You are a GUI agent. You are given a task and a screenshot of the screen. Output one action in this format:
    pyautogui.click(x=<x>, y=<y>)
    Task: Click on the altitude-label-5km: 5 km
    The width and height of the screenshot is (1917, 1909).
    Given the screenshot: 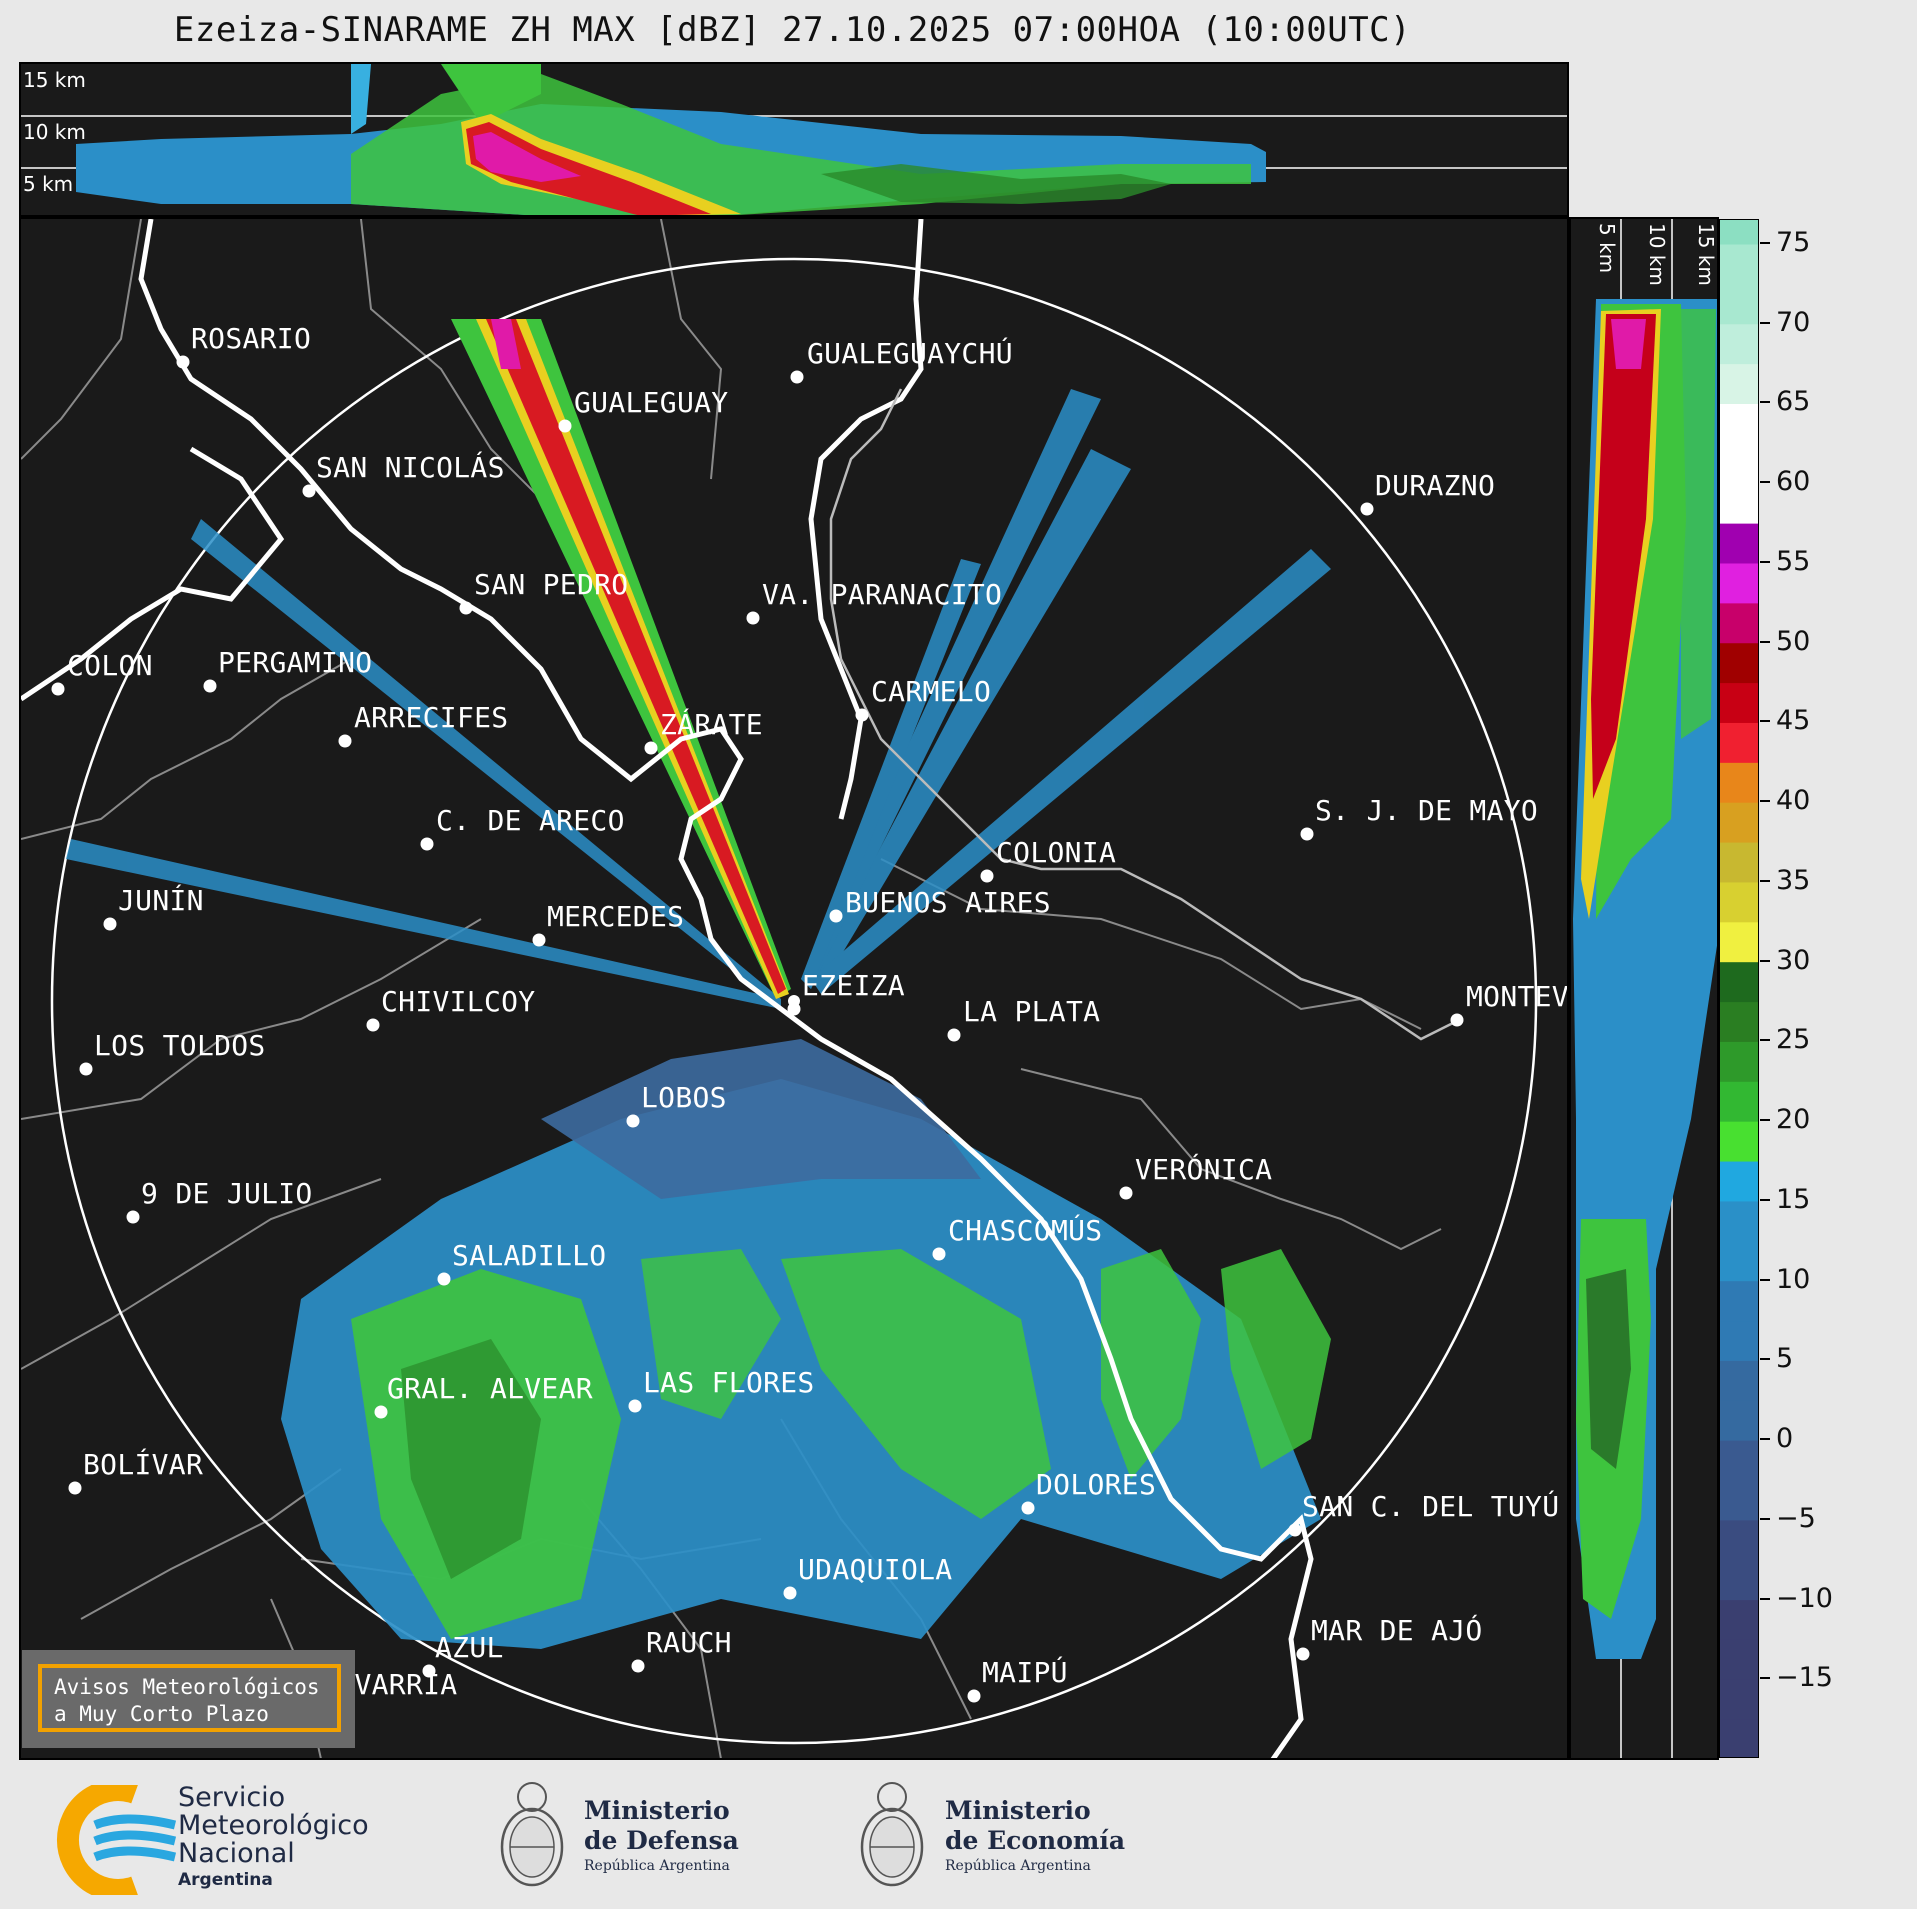 What is the action you would take?
    pyautogui.click(x=48, y=184)
    